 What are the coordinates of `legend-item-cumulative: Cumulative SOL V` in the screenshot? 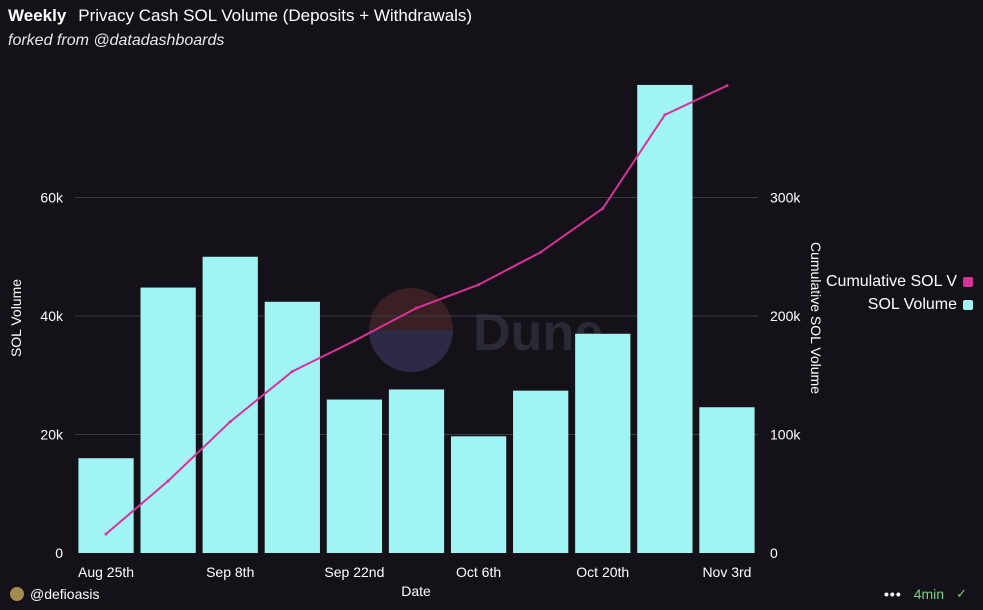 It's located at (899, 281).